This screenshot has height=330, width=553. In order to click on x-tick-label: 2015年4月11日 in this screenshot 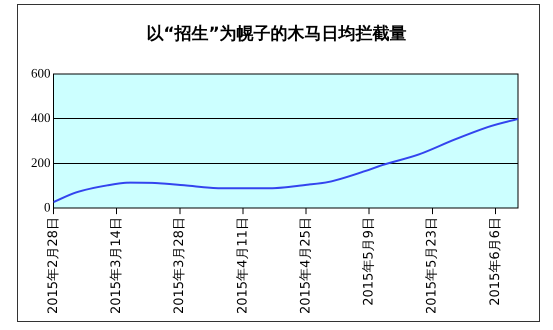, I will do `click(242, 265)`.